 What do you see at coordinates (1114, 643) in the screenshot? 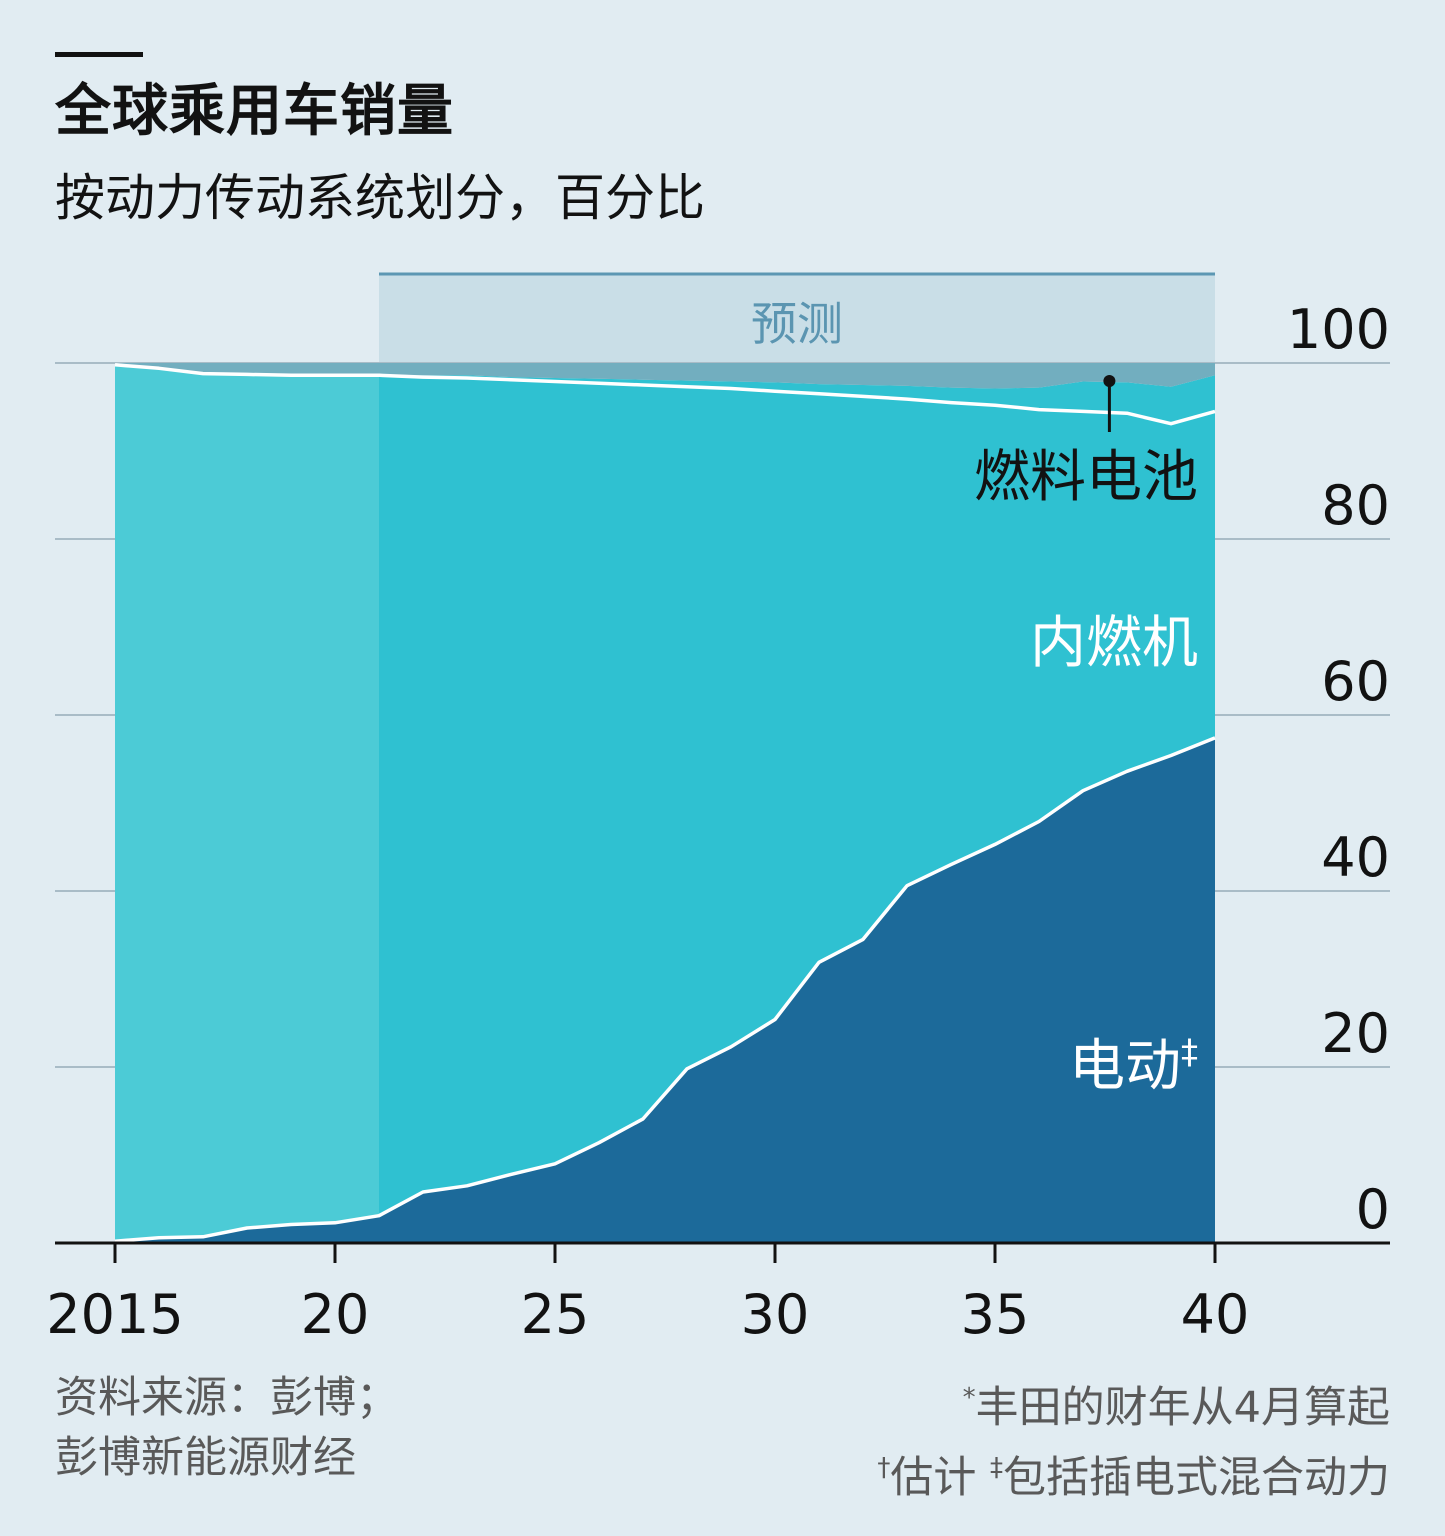
I see `series-label-ice: 内燃机` at bounding box center [1114, 643].